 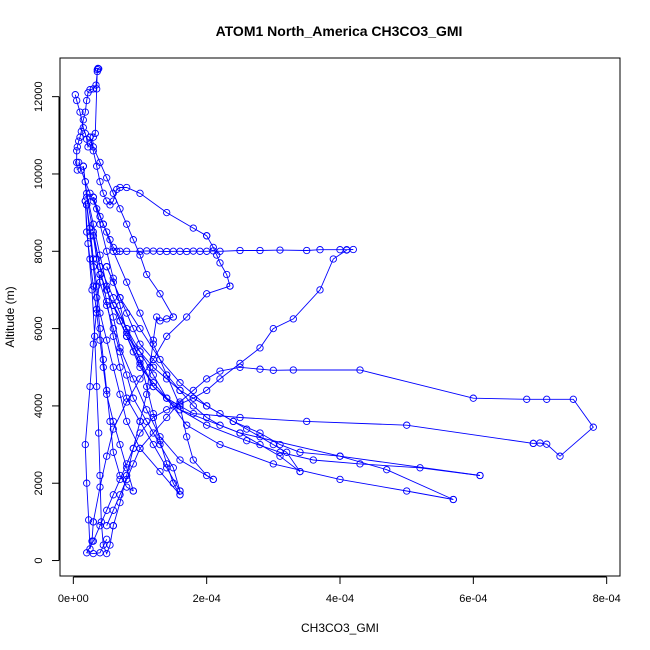 What do you see at coordinates (207, 599) in the screenshot?
I see `x-tick-label: 2e-04` at bounding box center [207, 599].